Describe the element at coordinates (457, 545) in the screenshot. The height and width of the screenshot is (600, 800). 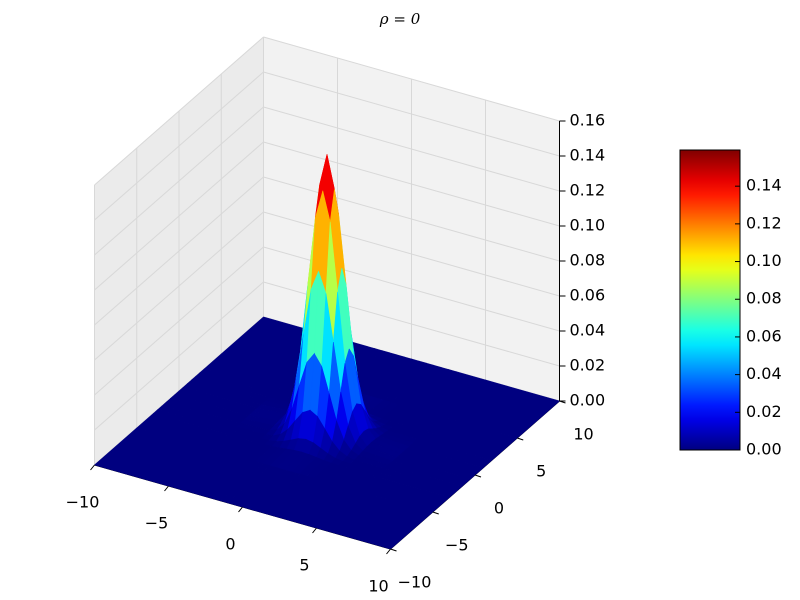
I see `y-tick-label: −5` at that location.